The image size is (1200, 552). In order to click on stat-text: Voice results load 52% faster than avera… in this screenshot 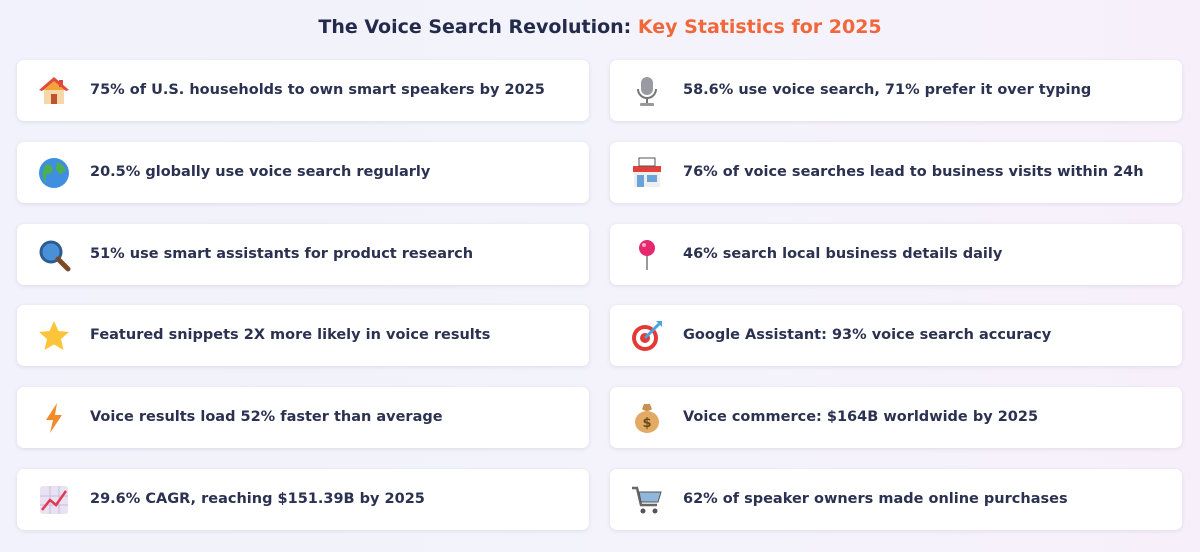, I will do `click(266, 417)`.